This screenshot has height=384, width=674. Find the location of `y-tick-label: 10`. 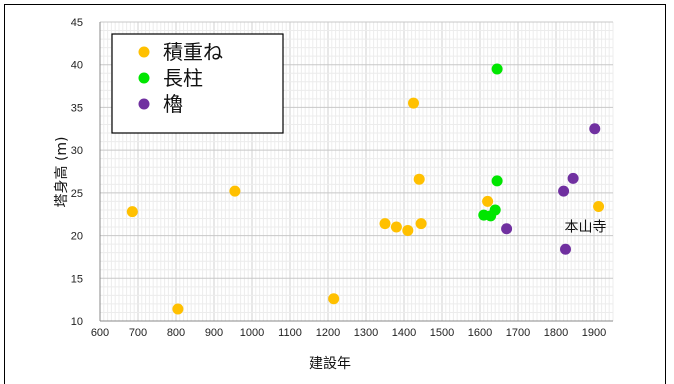

y-tick-label: 10 is located at coordinates (77, 322).